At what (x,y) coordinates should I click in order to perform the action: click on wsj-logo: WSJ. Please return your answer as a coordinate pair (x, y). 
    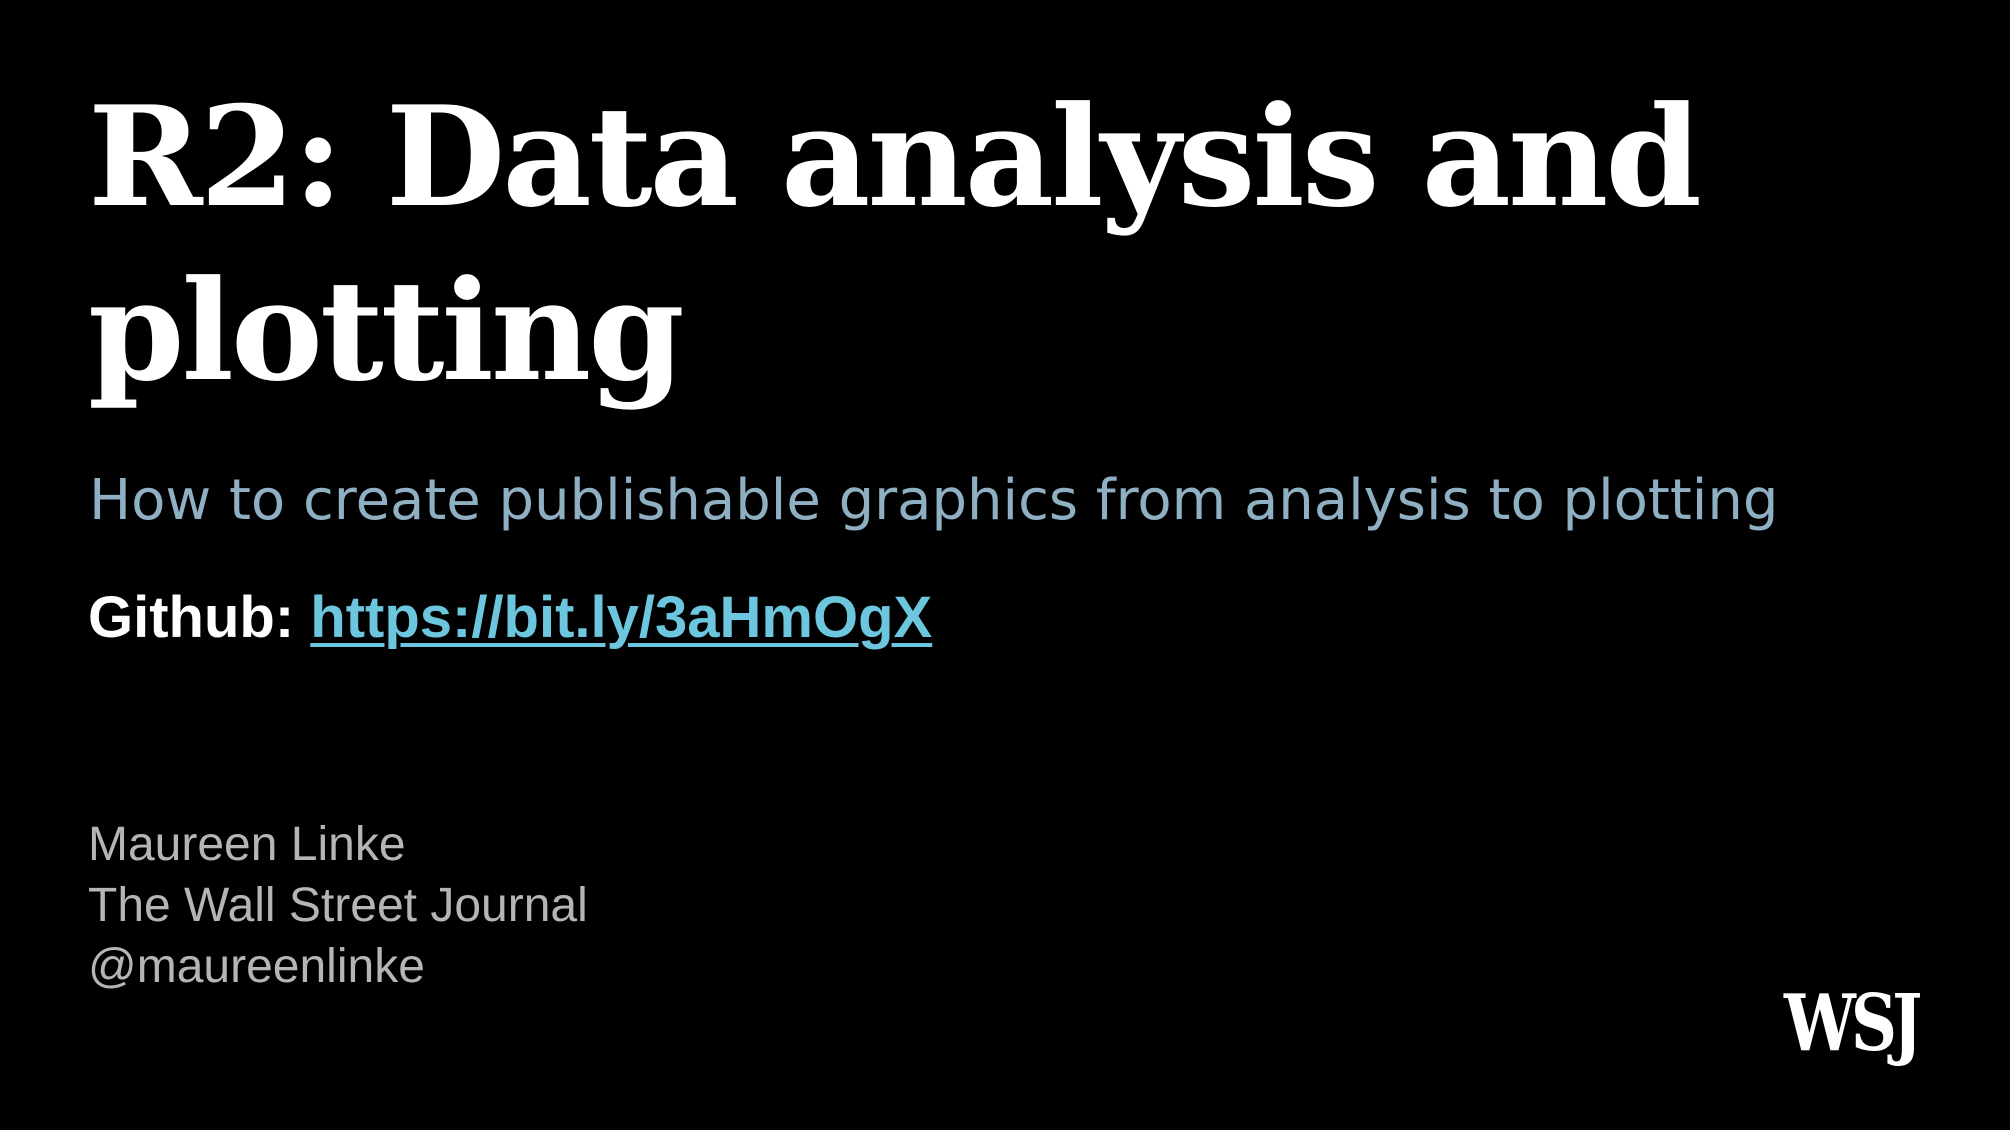
    Looking at the image, I should click on (1853, 1023).